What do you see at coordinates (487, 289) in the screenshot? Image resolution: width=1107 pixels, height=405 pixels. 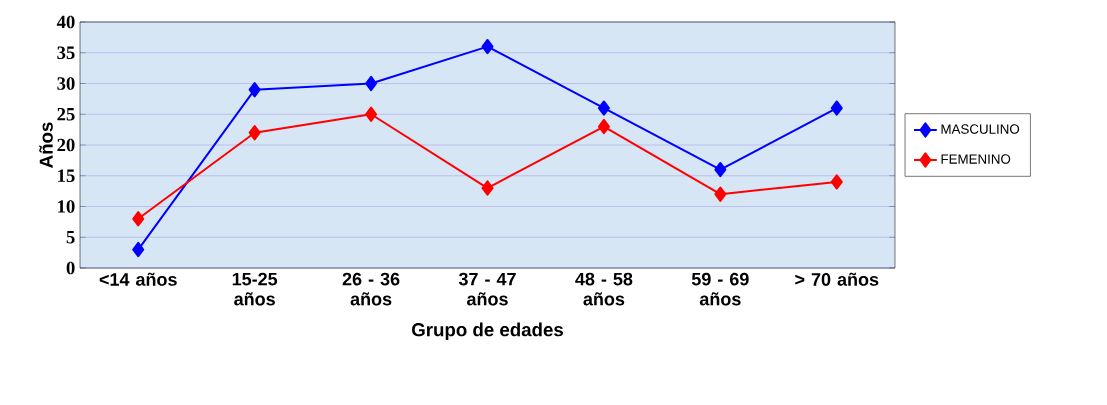 I see `x-tick-label: 37 - 47 años` at bounding box center [487, 289].